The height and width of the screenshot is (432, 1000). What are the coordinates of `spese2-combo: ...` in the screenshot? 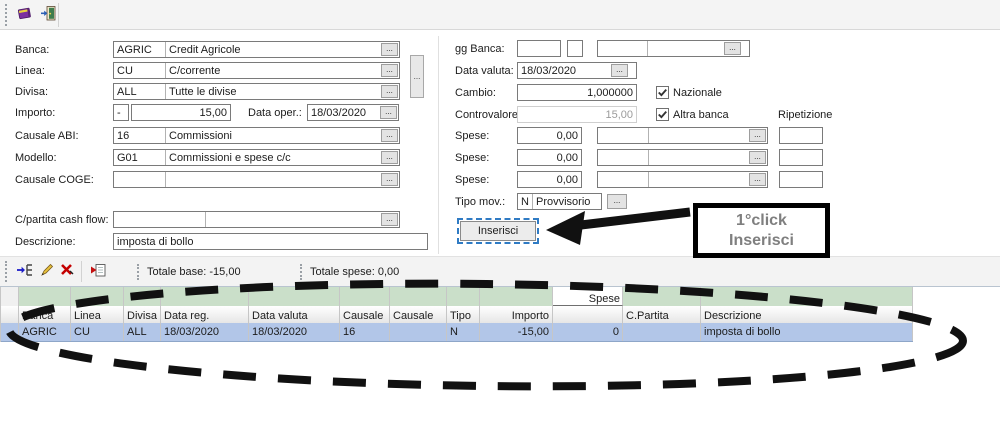 It's located at (682, 157).